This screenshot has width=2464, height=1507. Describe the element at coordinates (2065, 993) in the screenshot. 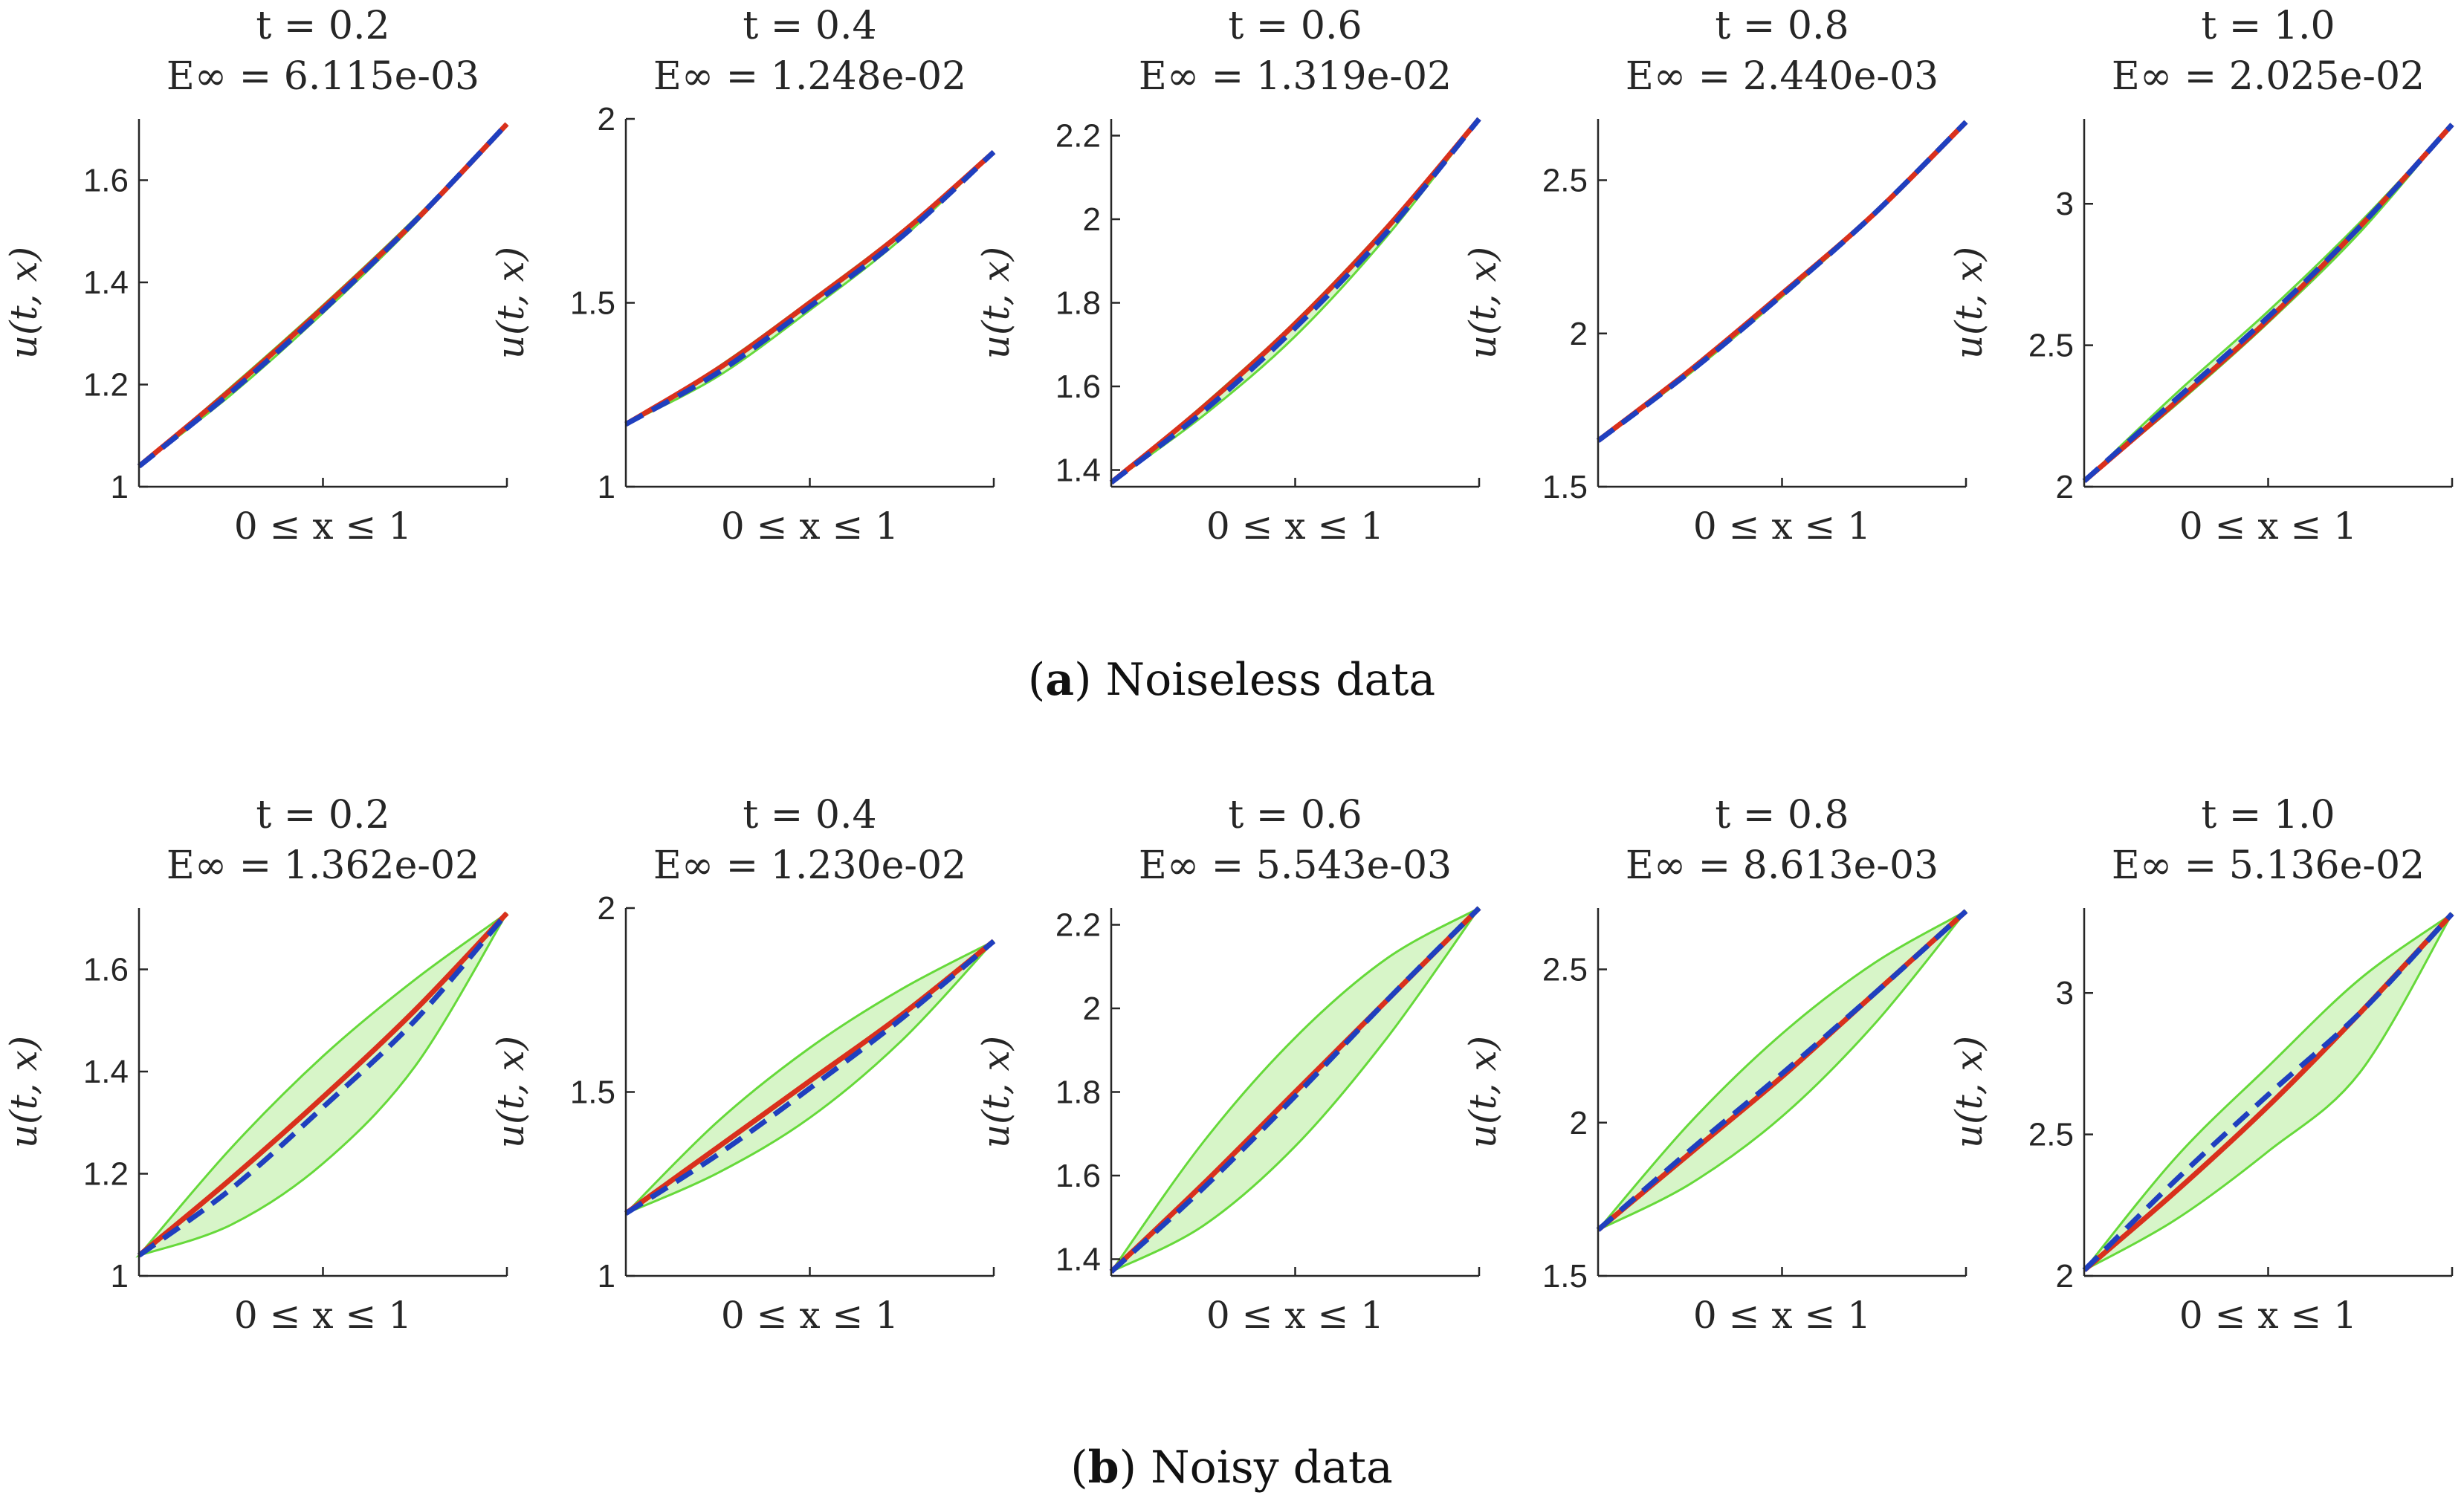

I see `y-tick-label: 3` at that location.